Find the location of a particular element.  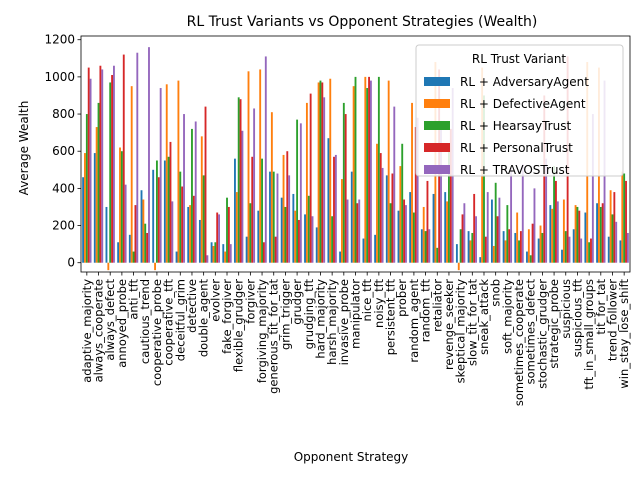

y-tick-label: 800 is located at coordinates (63, 114).